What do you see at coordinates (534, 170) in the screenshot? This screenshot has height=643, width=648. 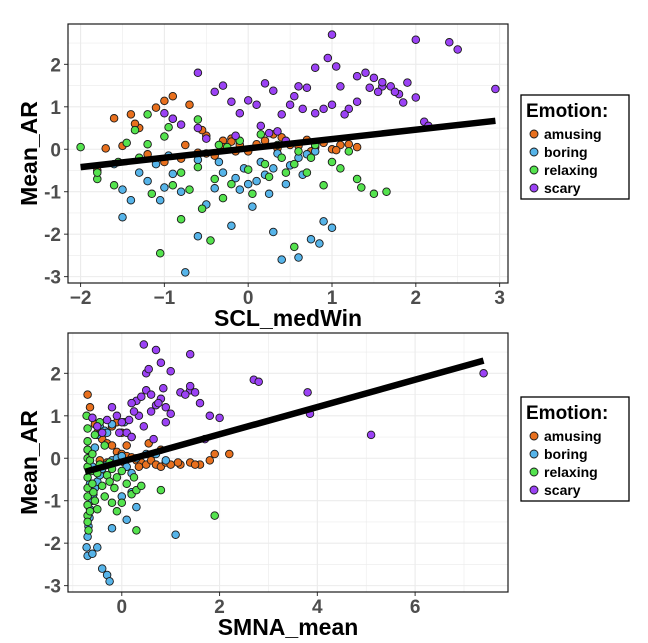 I see `legend-key-relaxing` at bounding box center [534, 170].